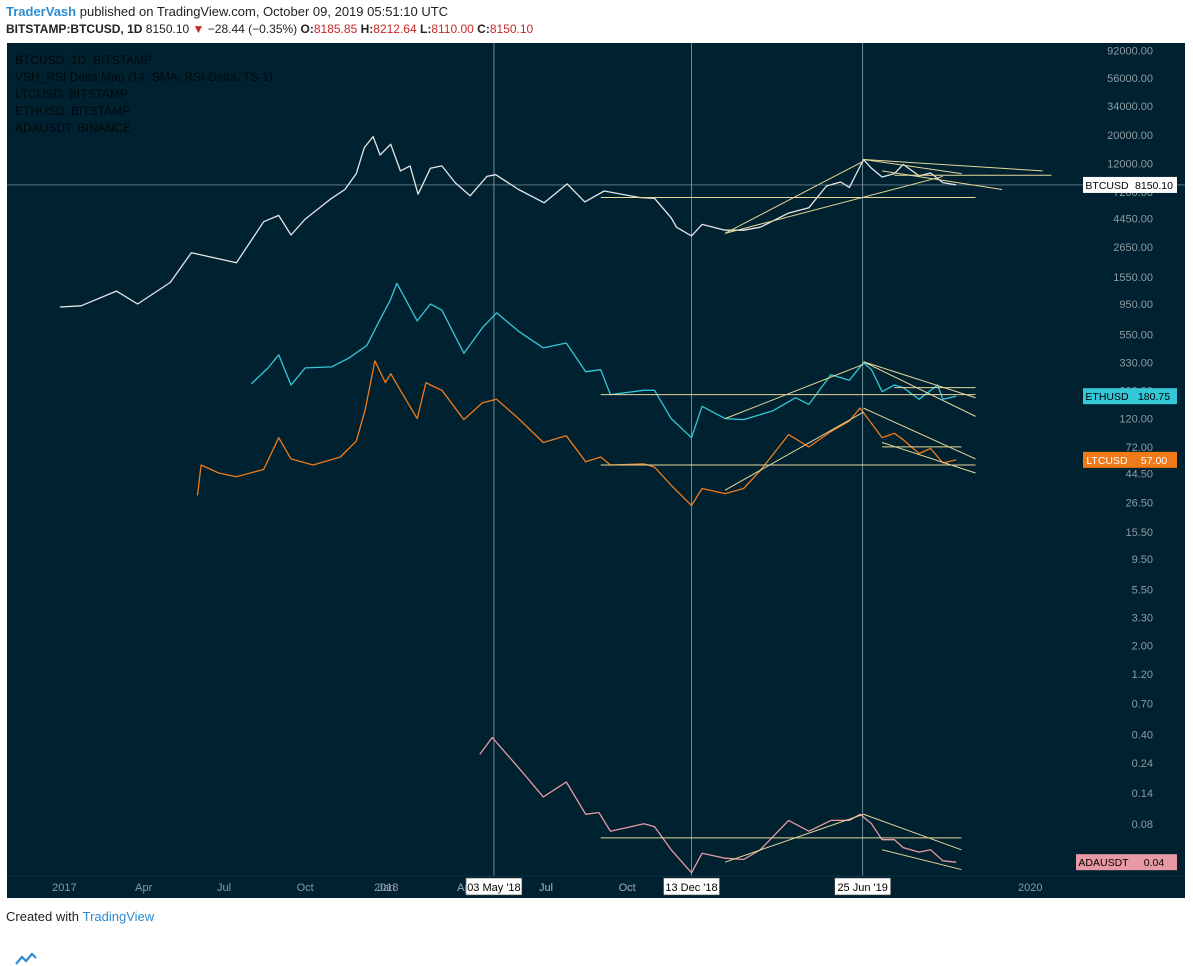 The height and width of the screenshot is (966, 1193). What do you see at coordinates (1142, 590) in the screenshot?
I see `y-tick-label: 5.50` at bounding box center [1142, 590].